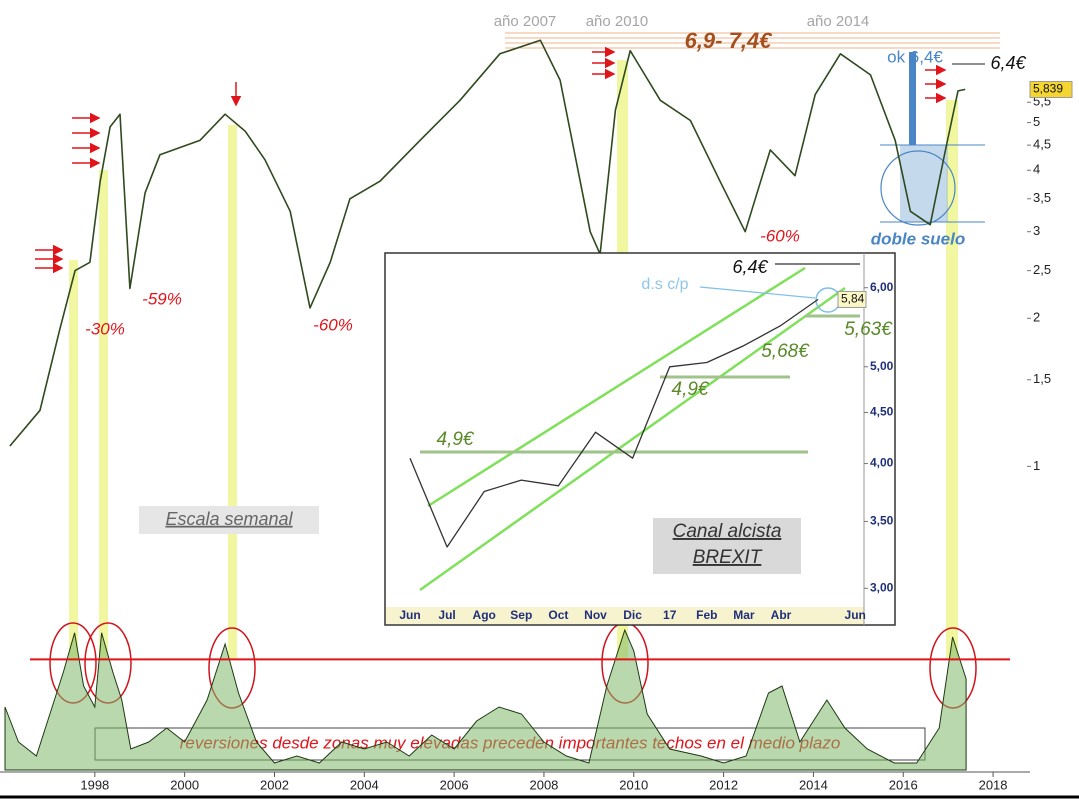 This screenshot has width=1079, height=799. Describe the element at coordinates (632, 615) in the screenshot. I see `x-tick-label: Dic` at that location.